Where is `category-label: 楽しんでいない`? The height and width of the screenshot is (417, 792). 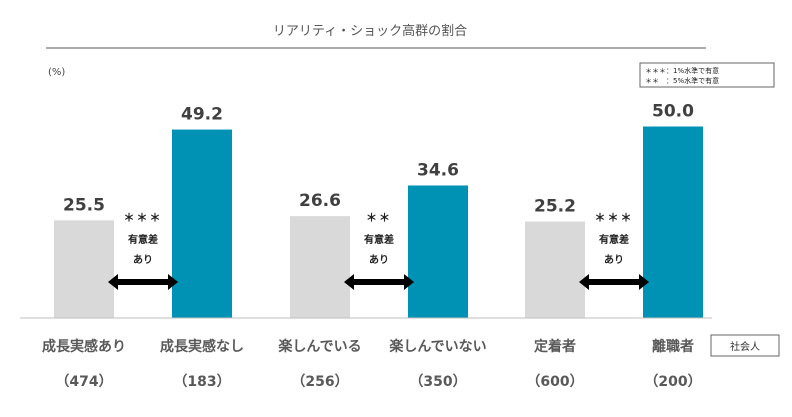 category-label: 楽しんでいない is located at coordinates (437, 346).